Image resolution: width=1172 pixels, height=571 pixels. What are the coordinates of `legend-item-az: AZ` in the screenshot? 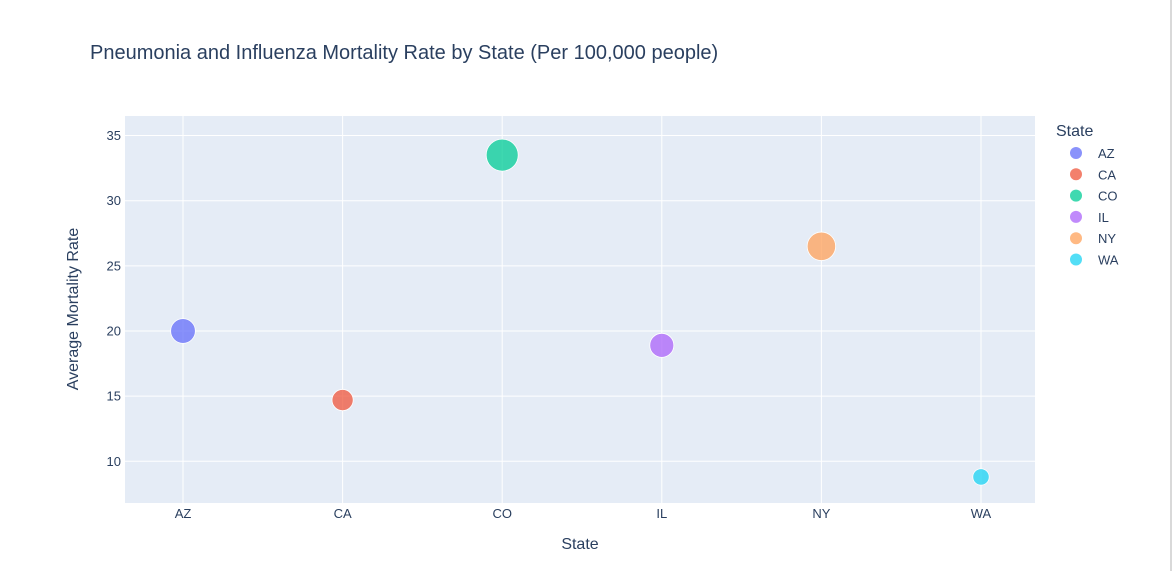 It's located at (1092, 153).